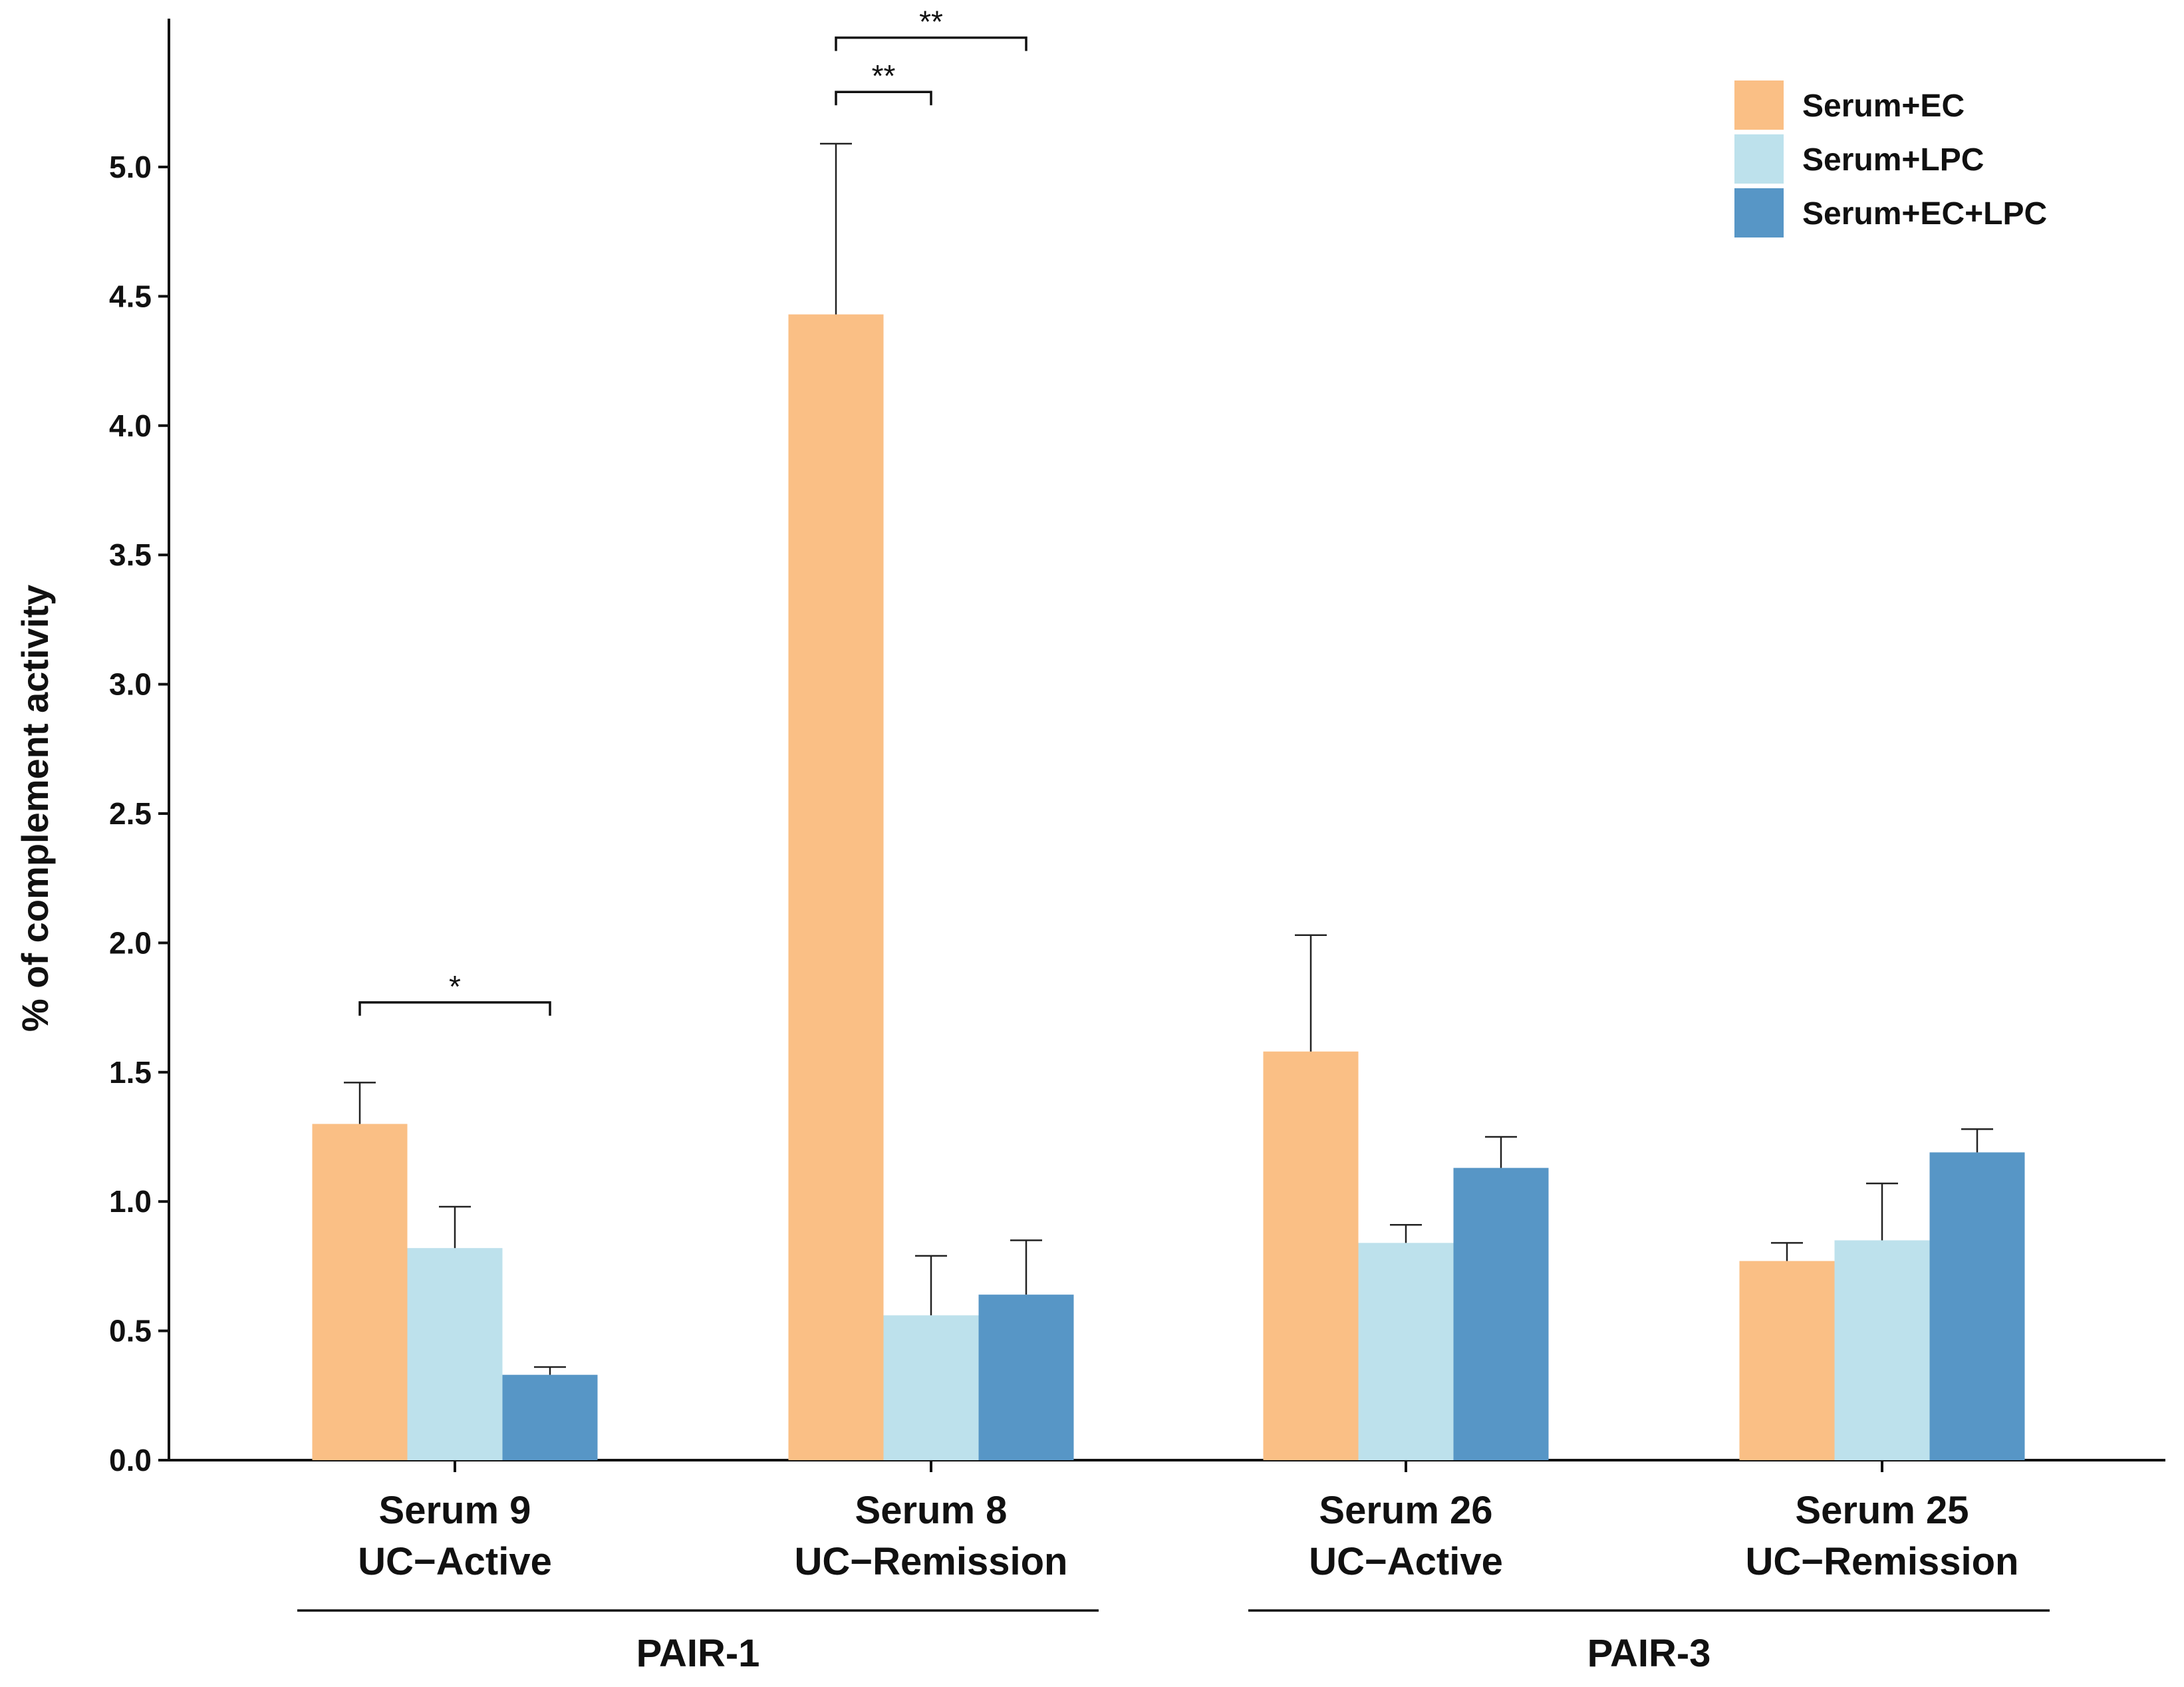  Describe the element at coordinates (130, 1201) in the screenshot. I see `y-tick-label: 1.0` at that location.